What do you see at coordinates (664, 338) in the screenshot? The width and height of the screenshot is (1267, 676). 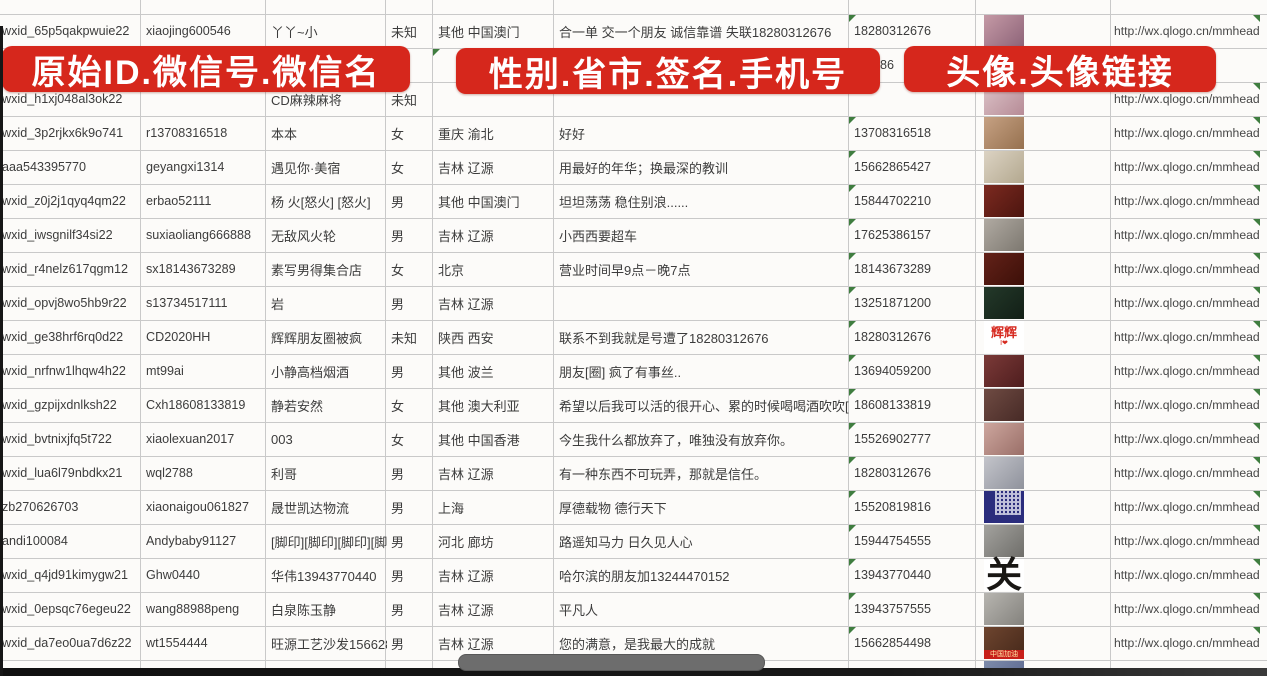 I see `cell-signature: 联系不到我就是号遭了18280312676` at bounding box center [664, 338].